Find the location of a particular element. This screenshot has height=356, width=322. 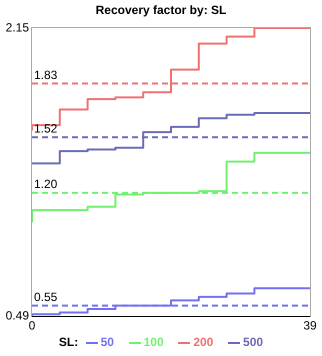

y-tick-label: 2.15 is located at coordinates (18, 27).